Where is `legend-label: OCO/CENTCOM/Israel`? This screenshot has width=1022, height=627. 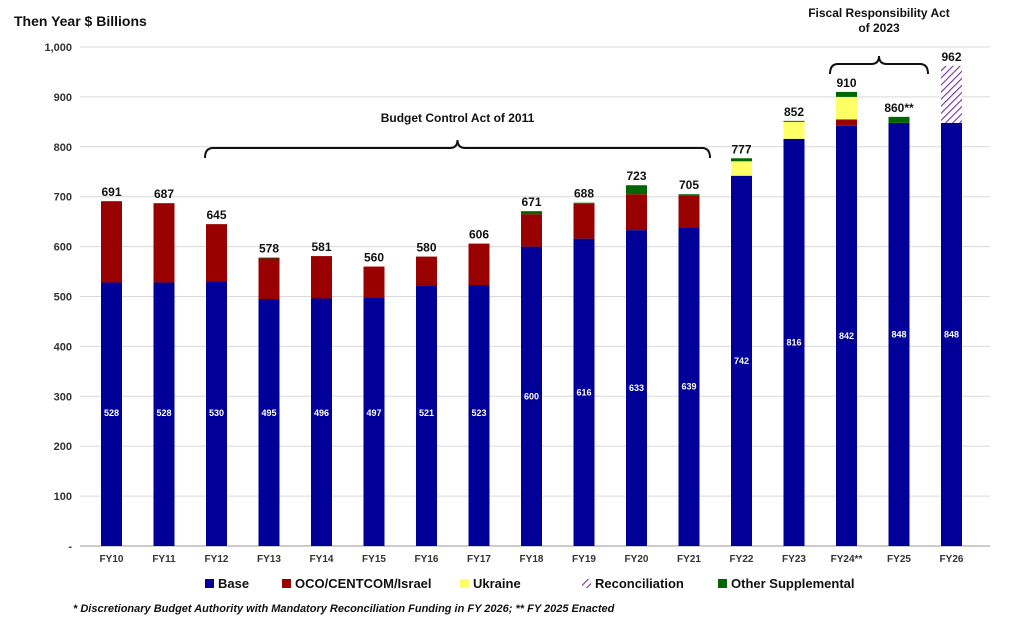
legend-label: OCO/CENTCOM/Israel is located at coordinates (363, 583).